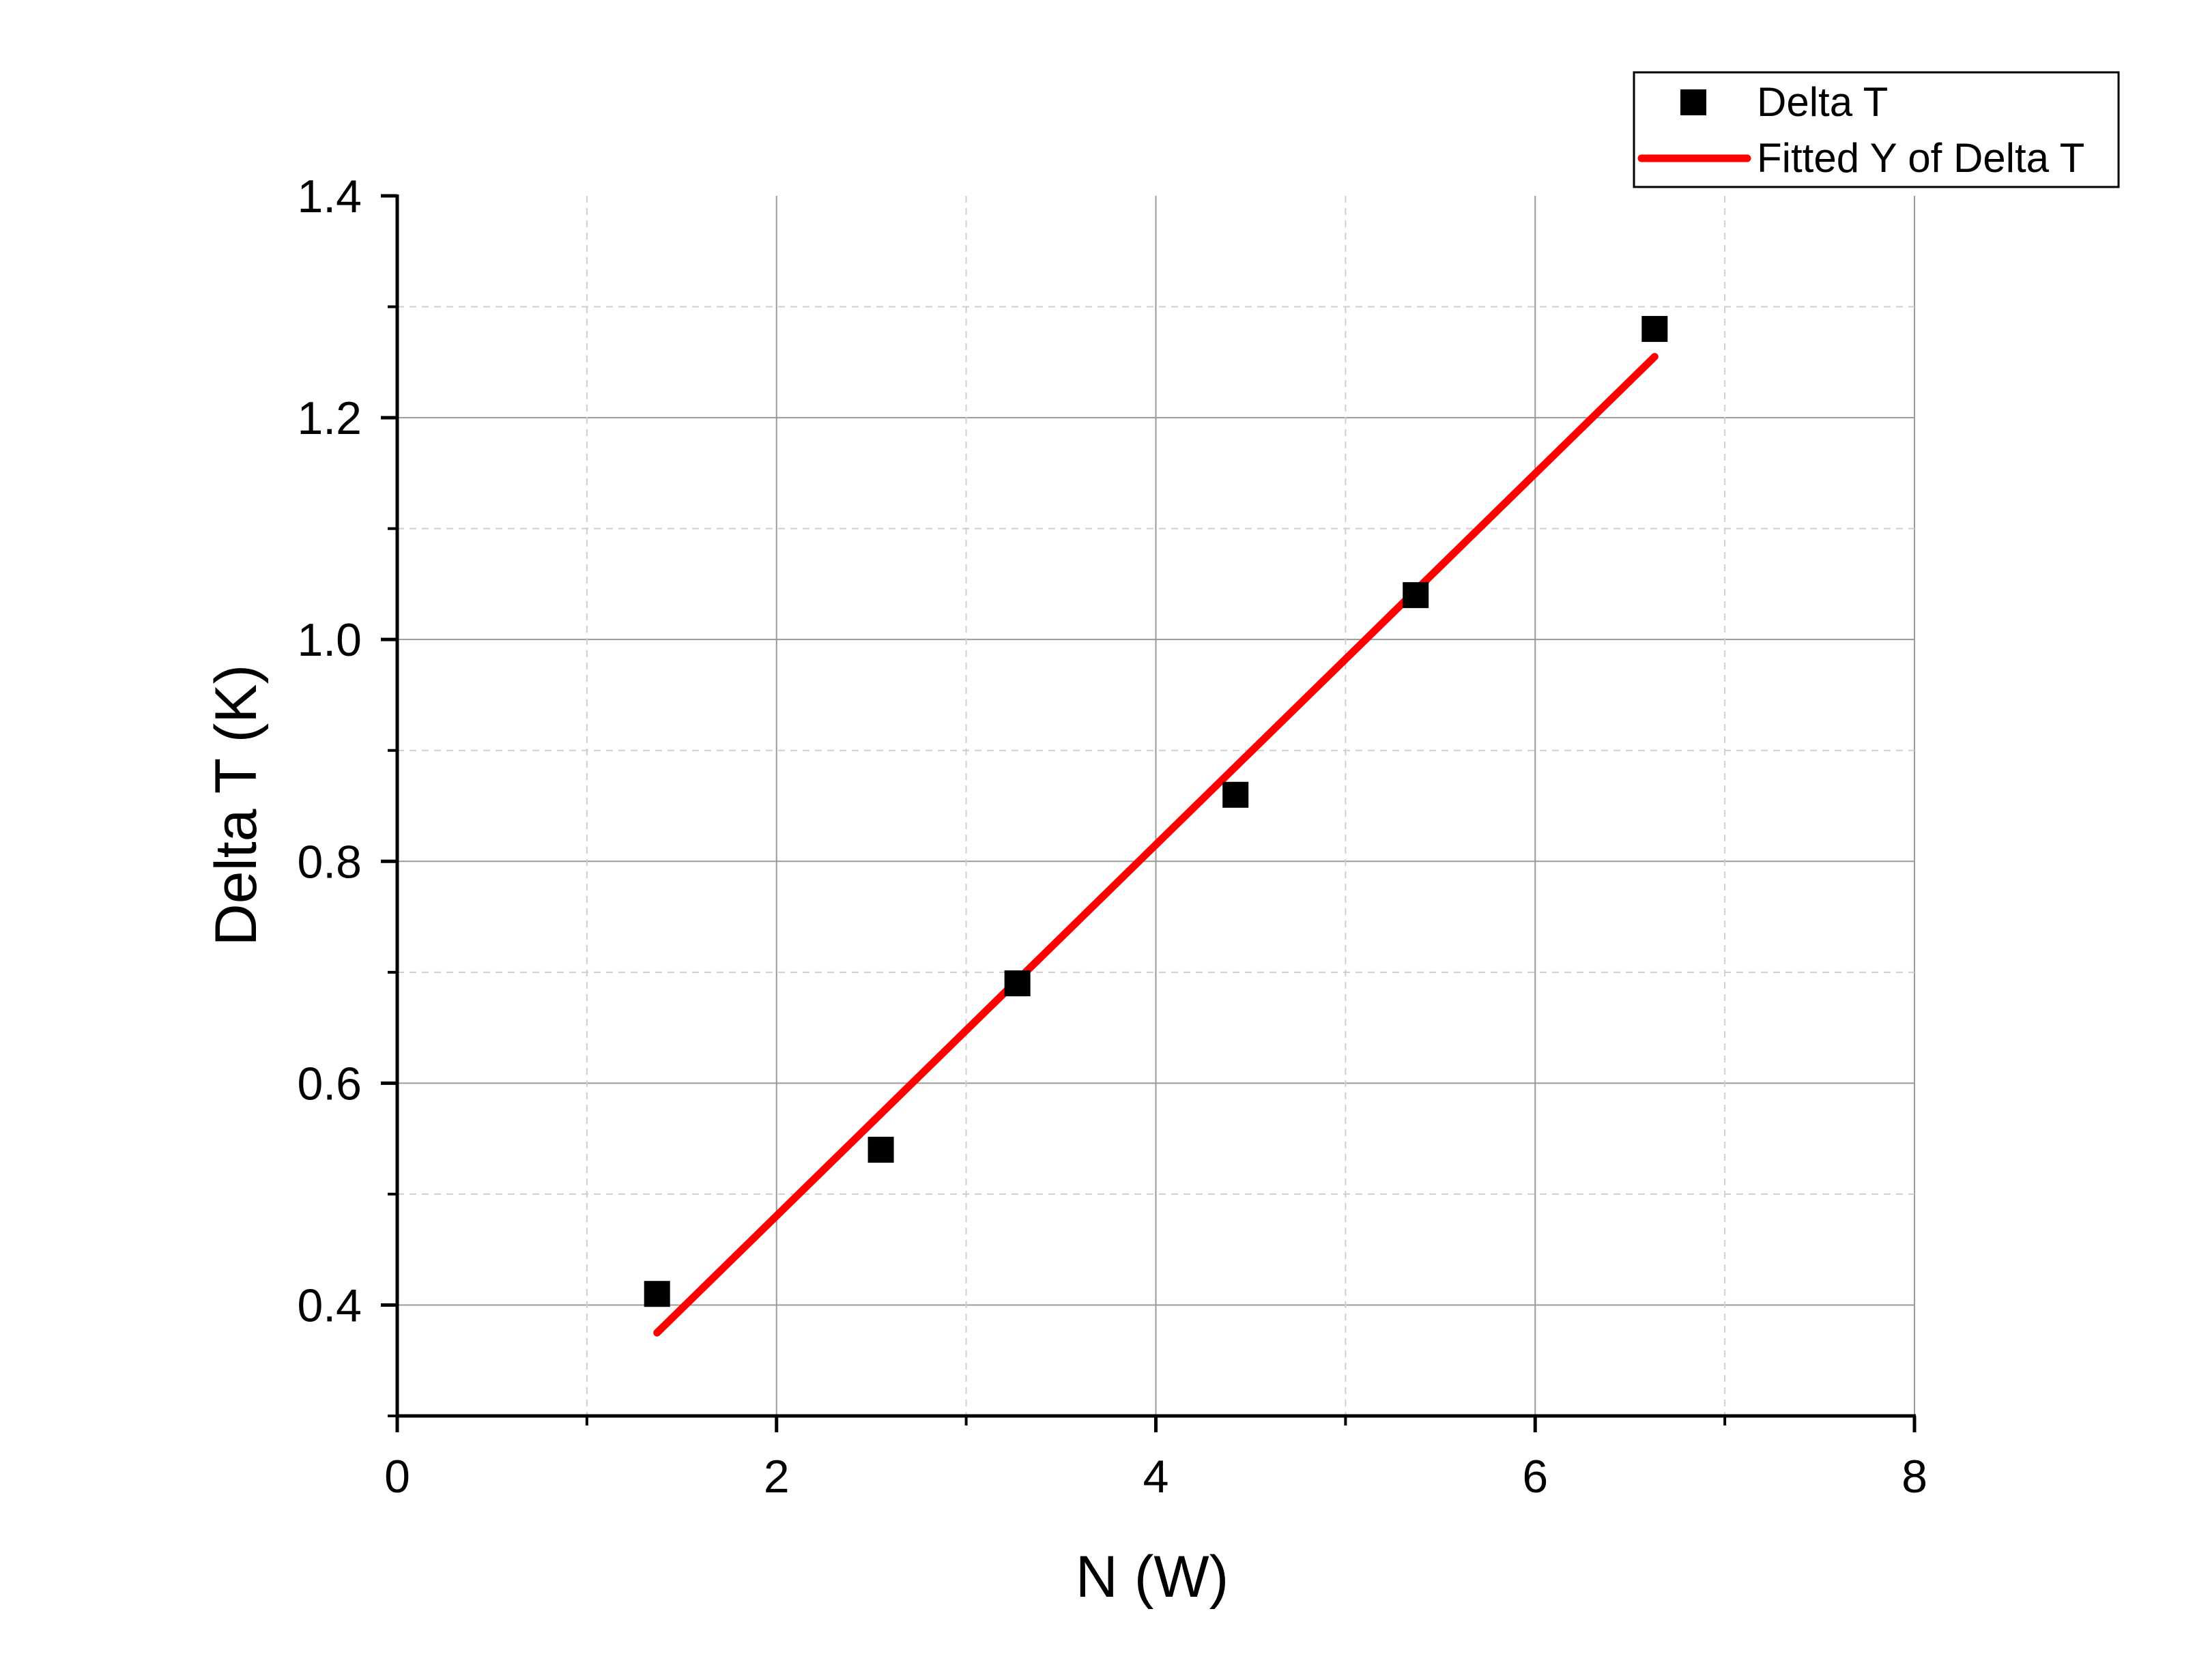 The width and height of the screenshot is (2195, 1680). I want to click on x-axis-title: N (W), so click(1152, 1577).